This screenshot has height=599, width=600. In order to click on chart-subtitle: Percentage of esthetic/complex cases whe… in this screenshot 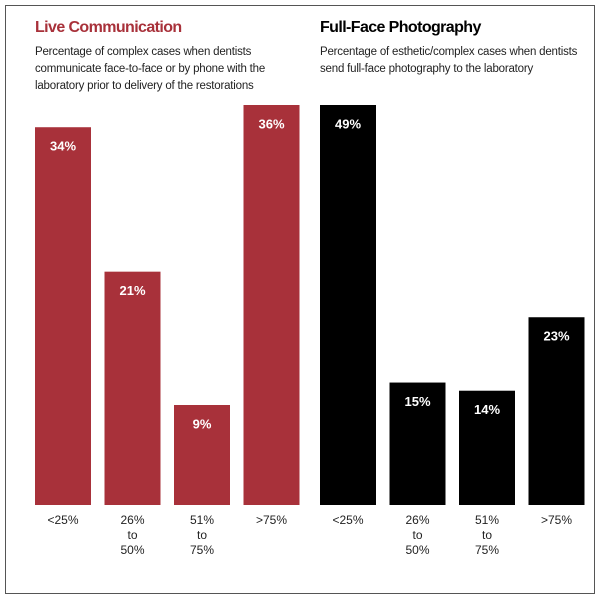, I will do `click(449, 60)`.